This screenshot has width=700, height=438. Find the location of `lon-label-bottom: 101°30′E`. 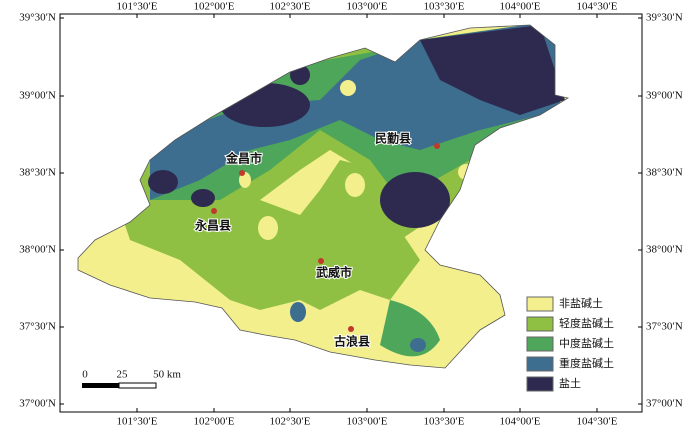

lon-label-bottom: 101°30′E is located at coordinates (136, 422).